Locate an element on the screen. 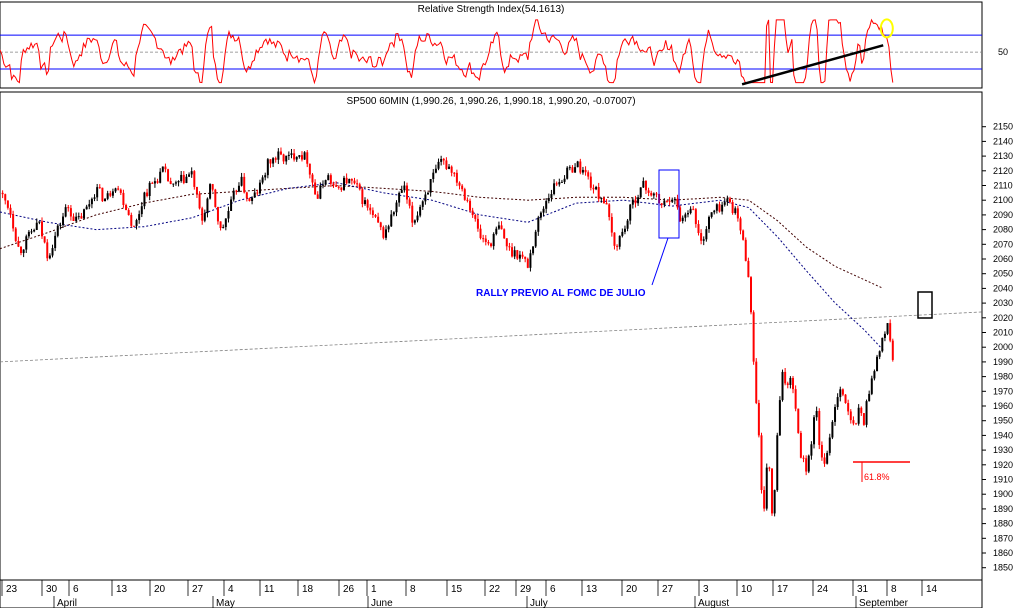 This screenshot has width=1024, height=613. price-tick-label: 1960 is located at coordinates (1003, 406).